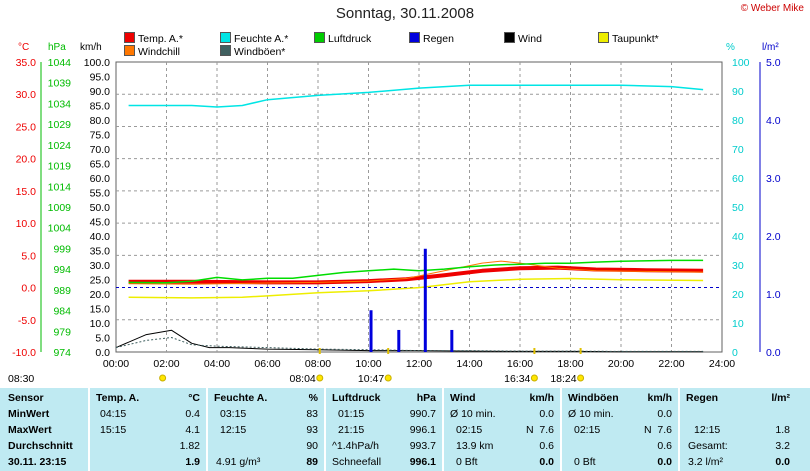 This screenshot has height=471, width=810. What do you see at coordinates (60, 104) in the screenshot?
I see `pressure-tick-label: 1034` at bounding box center [60, 104].